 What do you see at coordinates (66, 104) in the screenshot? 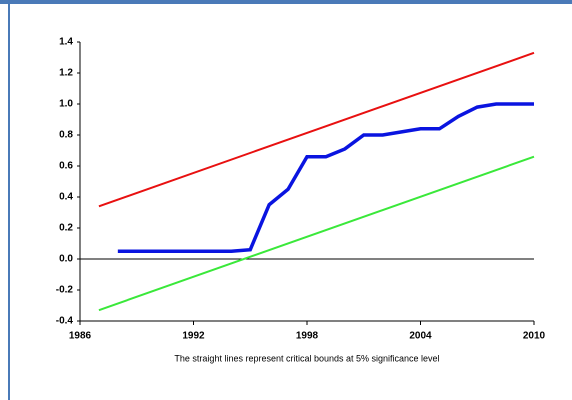
I see `y-tick-label: 1.0` at bounding box center [66, 104].